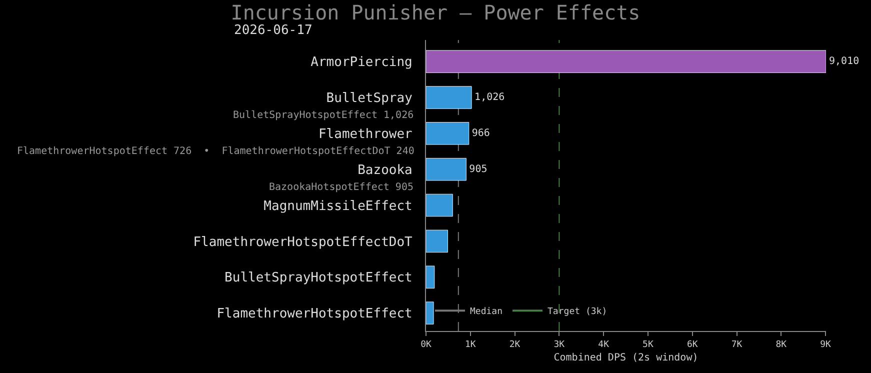 The image size is (871, 373). Describe the element at coordinates (489, 97) in the screenshot. I see `data-label: 1,026` at that location.